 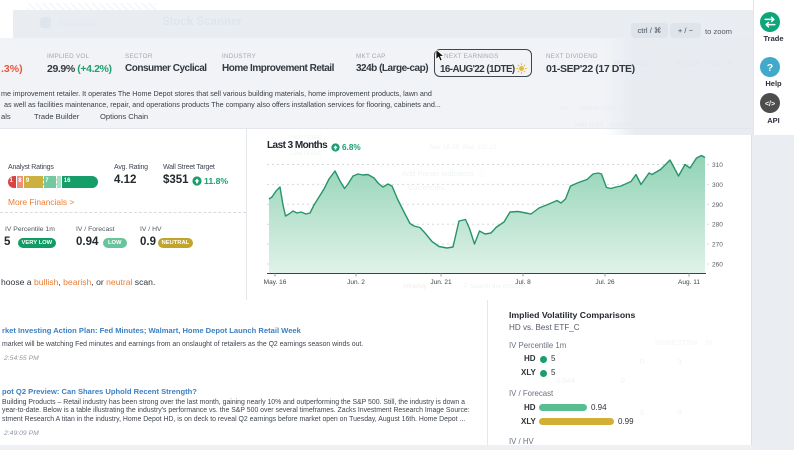 What do you see at coordinates (356, 282) in the screenshot?
I see `svg-text: Jun. 2` at bounding box center [356, 282].